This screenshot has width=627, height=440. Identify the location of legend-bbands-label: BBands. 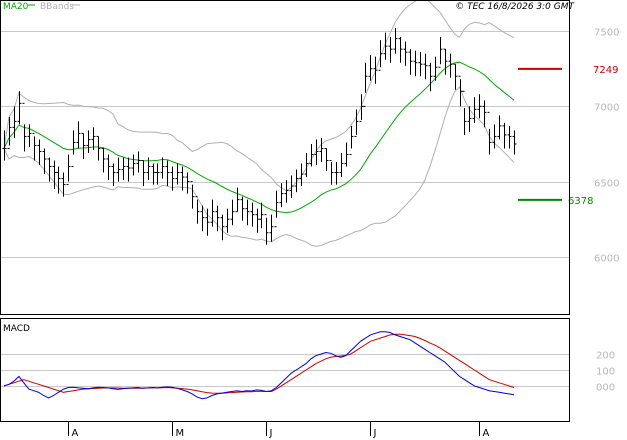
(57, 7).